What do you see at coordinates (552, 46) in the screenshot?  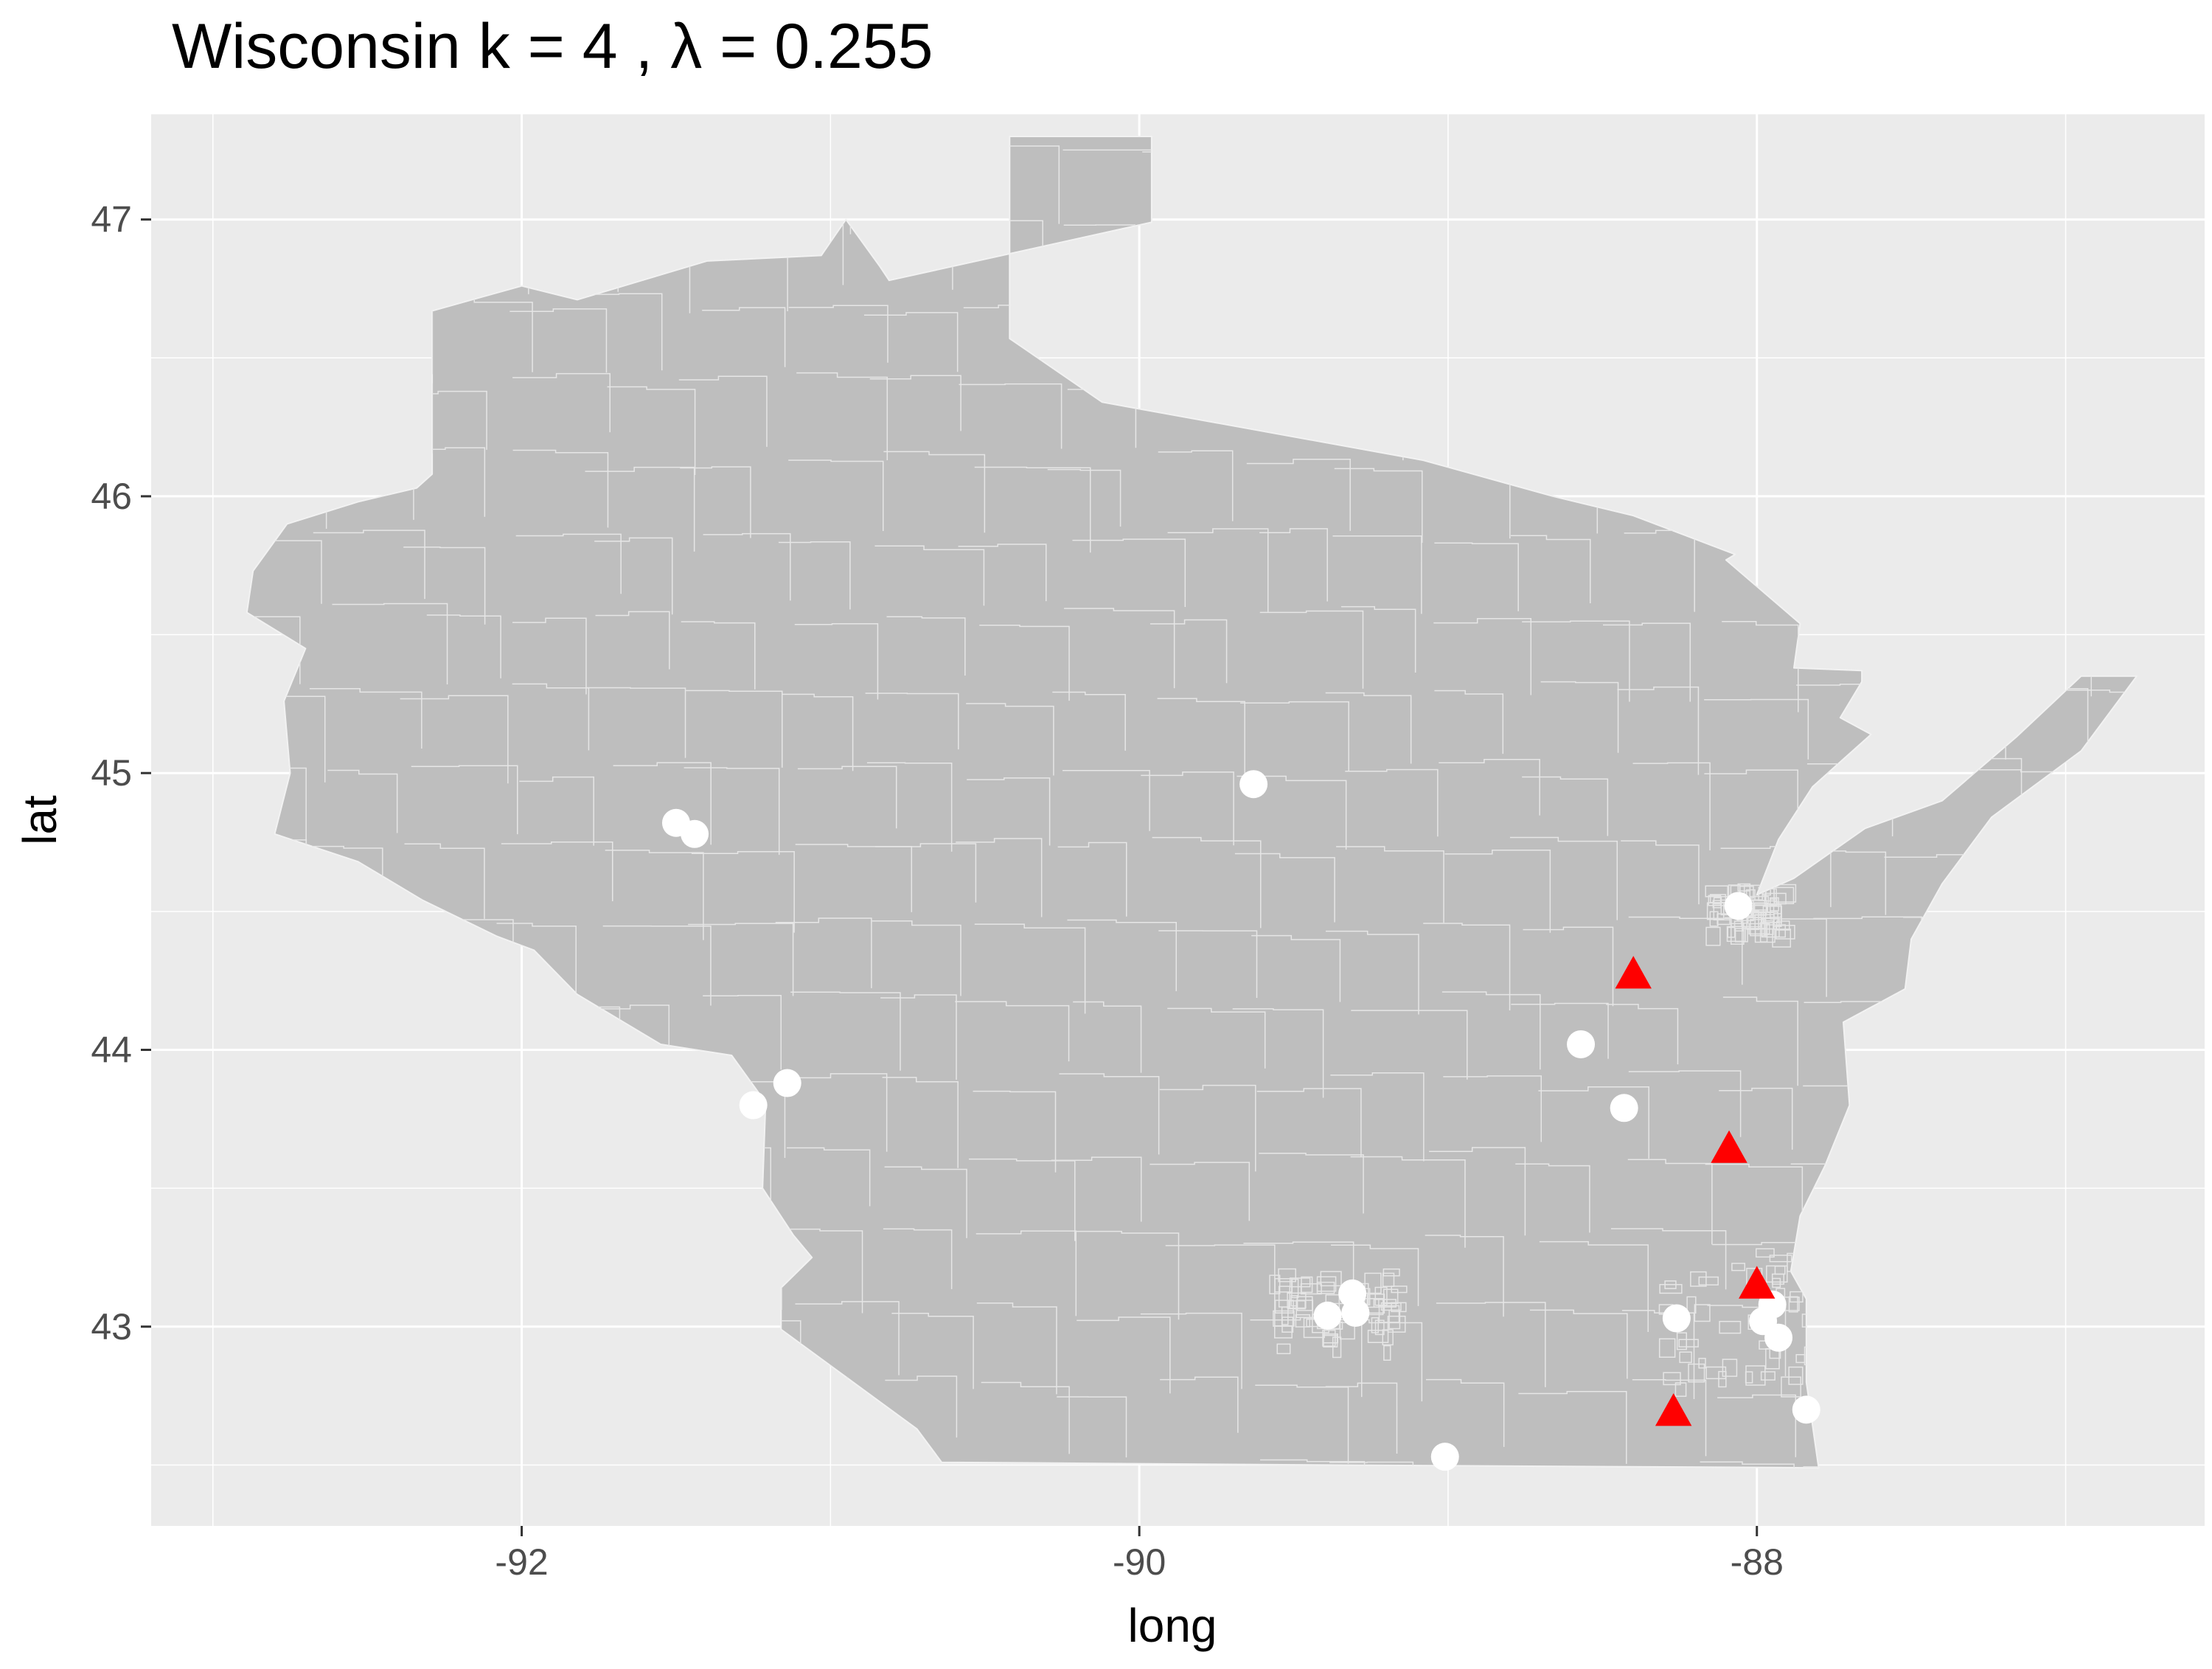 I see `chart-title: Wisconsin k = 4 , λ = 0.255` at bounding box center [552, 46].